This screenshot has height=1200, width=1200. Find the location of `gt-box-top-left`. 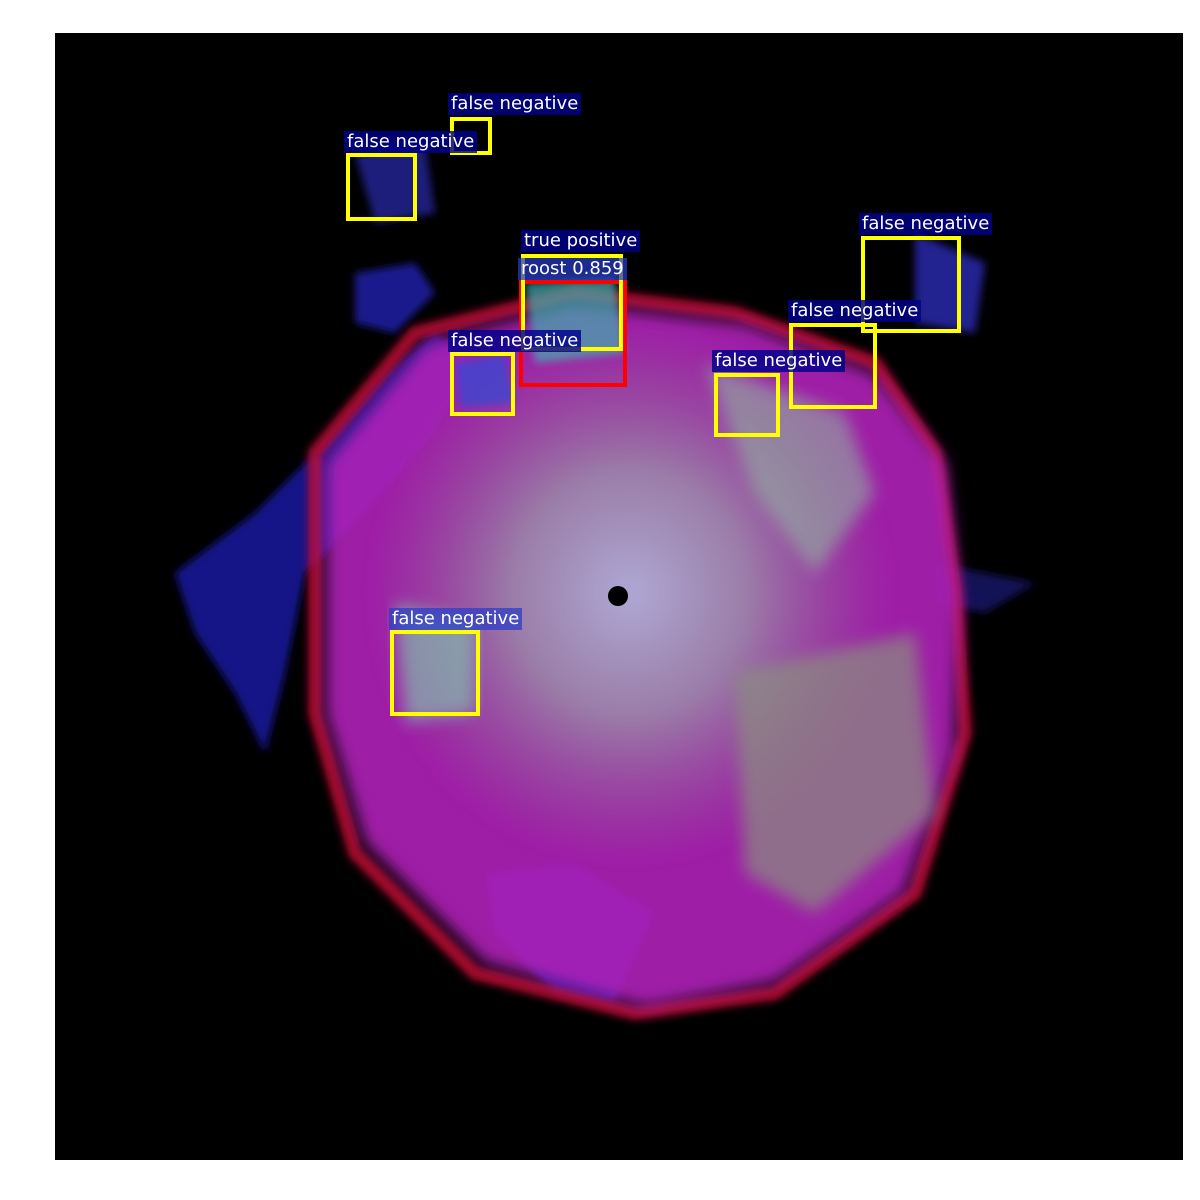

gt-box-top-left is located at coordinates (381, 187).